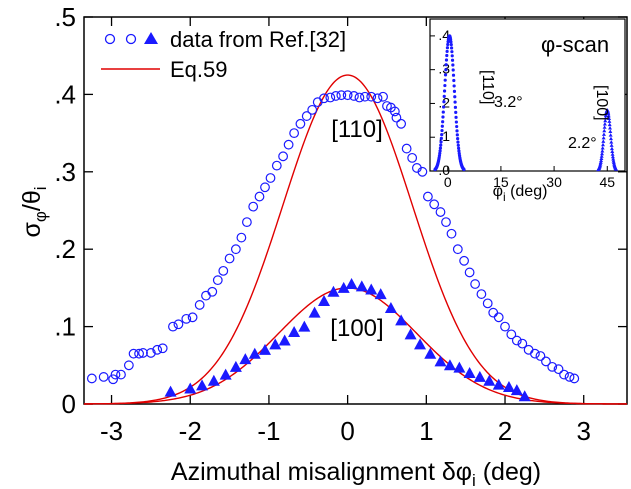 The image size is (631, 489). What do you see at coordinates (426, 431) in the screenshot?
I see `x-tick-label: 1` at bounding box center [426, 431].